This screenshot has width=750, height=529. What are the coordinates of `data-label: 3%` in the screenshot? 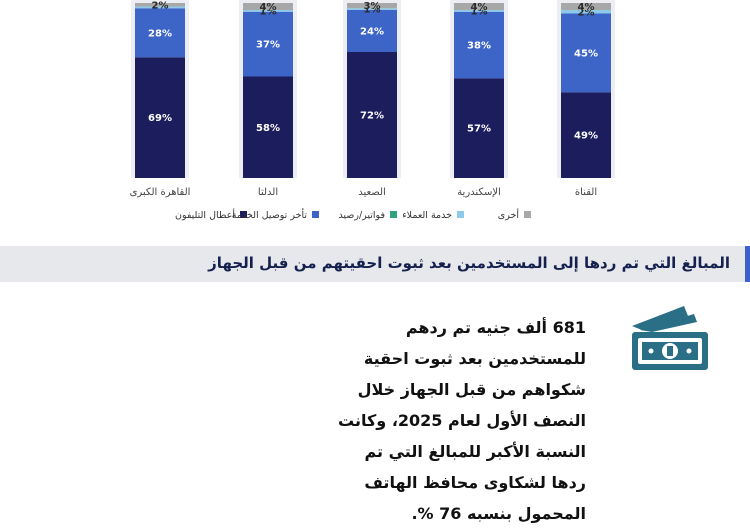 It's located at (372, 6).